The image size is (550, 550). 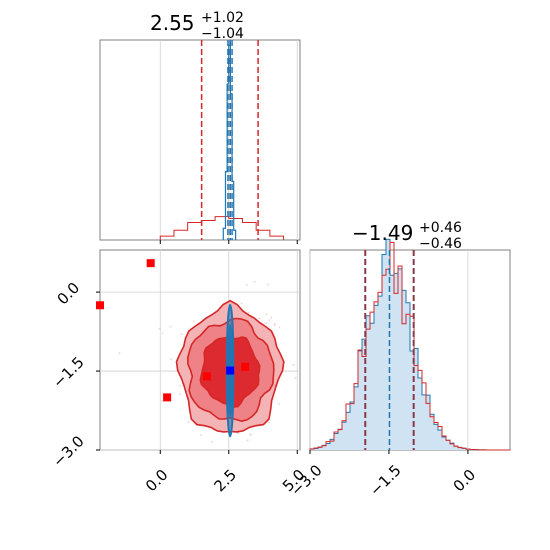 What do you see at coordinates (306, 480) in the screenshot?
I see `bottom-right-xtick-label-0: −3.0` at bounding box center [306, 480].